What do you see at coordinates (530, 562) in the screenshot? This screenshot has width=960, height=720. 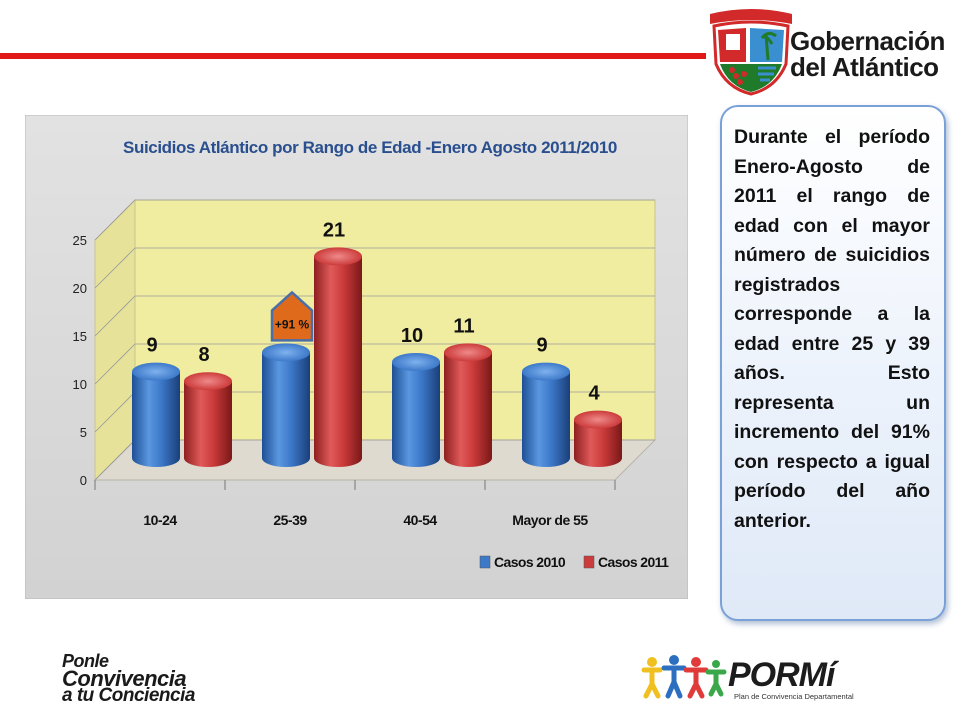 I see `legend-label: Casos 2010` at bounding box center [530, 562].